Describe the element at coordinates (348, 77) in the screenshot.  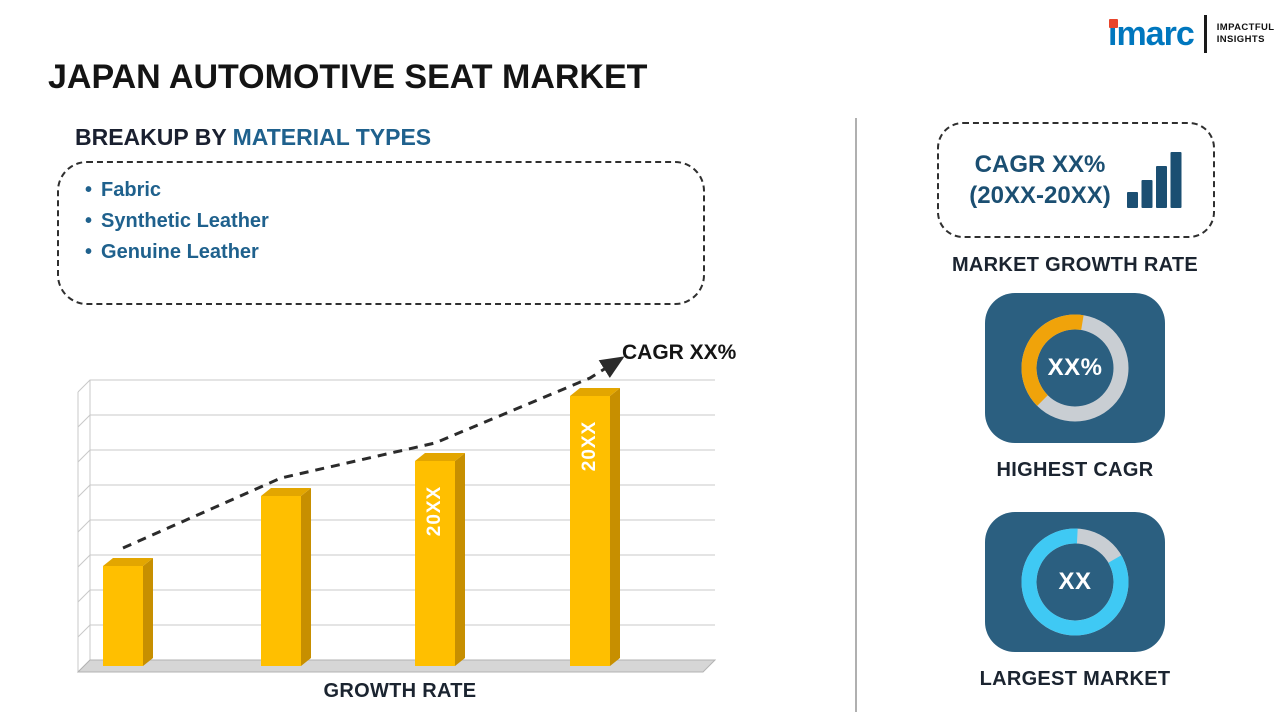
I see `page-title: JAPAN AUTOMOTIVE SEAT MARKET` at that location.